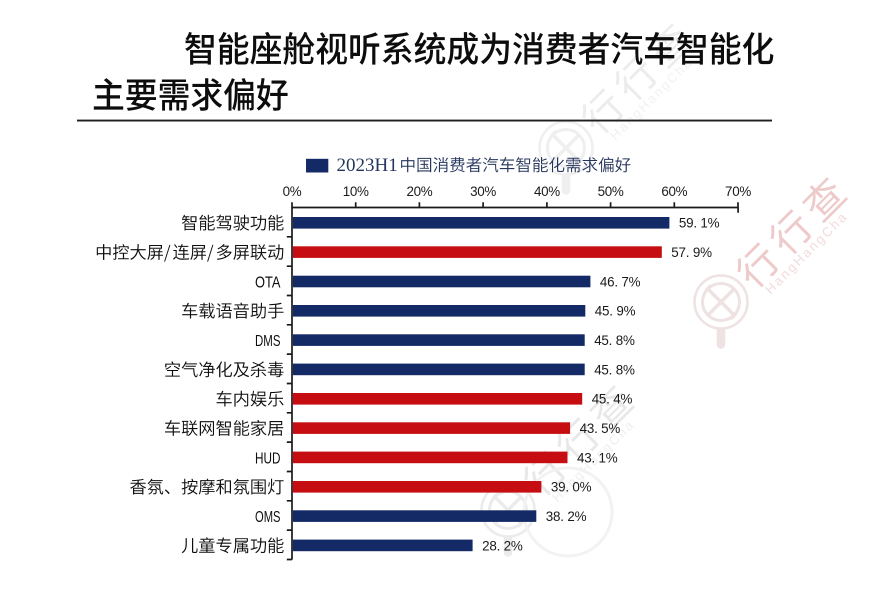 The width and height of the screenshot is (882, 589). Describe the element at coordinates (502, 545) in the screenshot. I see `svg-text: 28. 2%` at that location.